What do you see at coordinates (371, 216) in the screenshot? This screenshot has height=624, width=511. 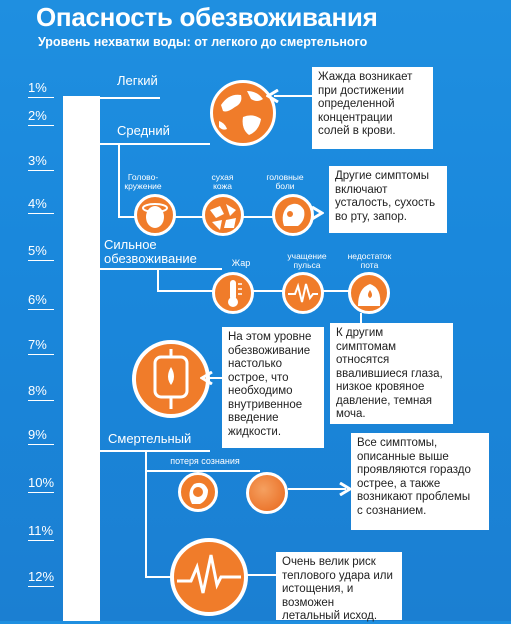 I see `note-line: во рту, запор.` at bounding box center [371, 216].